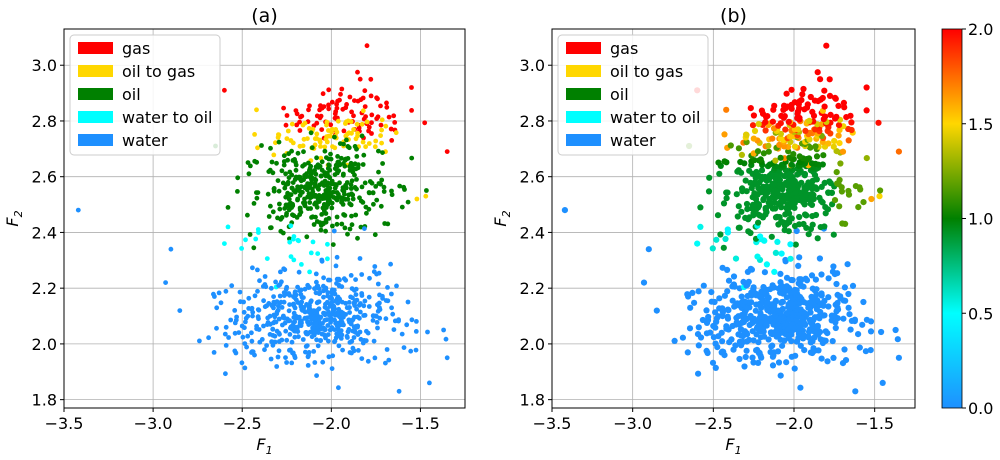 This screenshot has height=460, width=1000. What do you see at coordinates (532, 177) in the screenshot?
I see `y-tick-label: 2.6` at bounding box center [532, 177].